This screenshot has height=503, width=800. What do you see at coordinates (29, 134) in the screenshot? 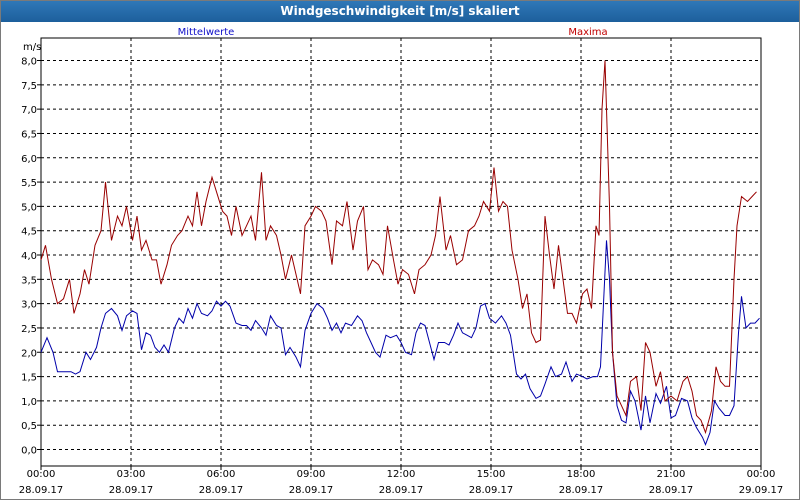
I see `y-tick-label: 6,5` at bounding box center [29, 134].